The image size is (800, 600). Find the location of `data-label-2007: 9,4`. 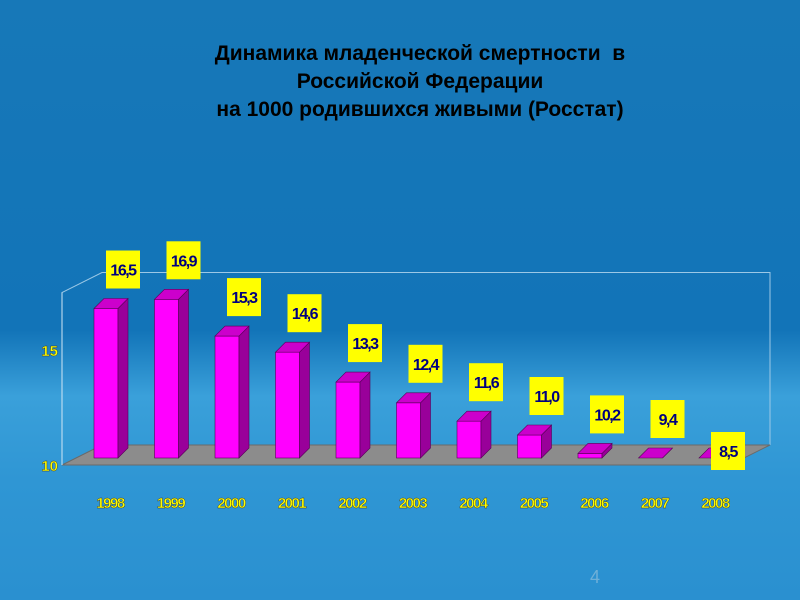

data-label-2007: 9,4 is located at coordinates (668, 420).